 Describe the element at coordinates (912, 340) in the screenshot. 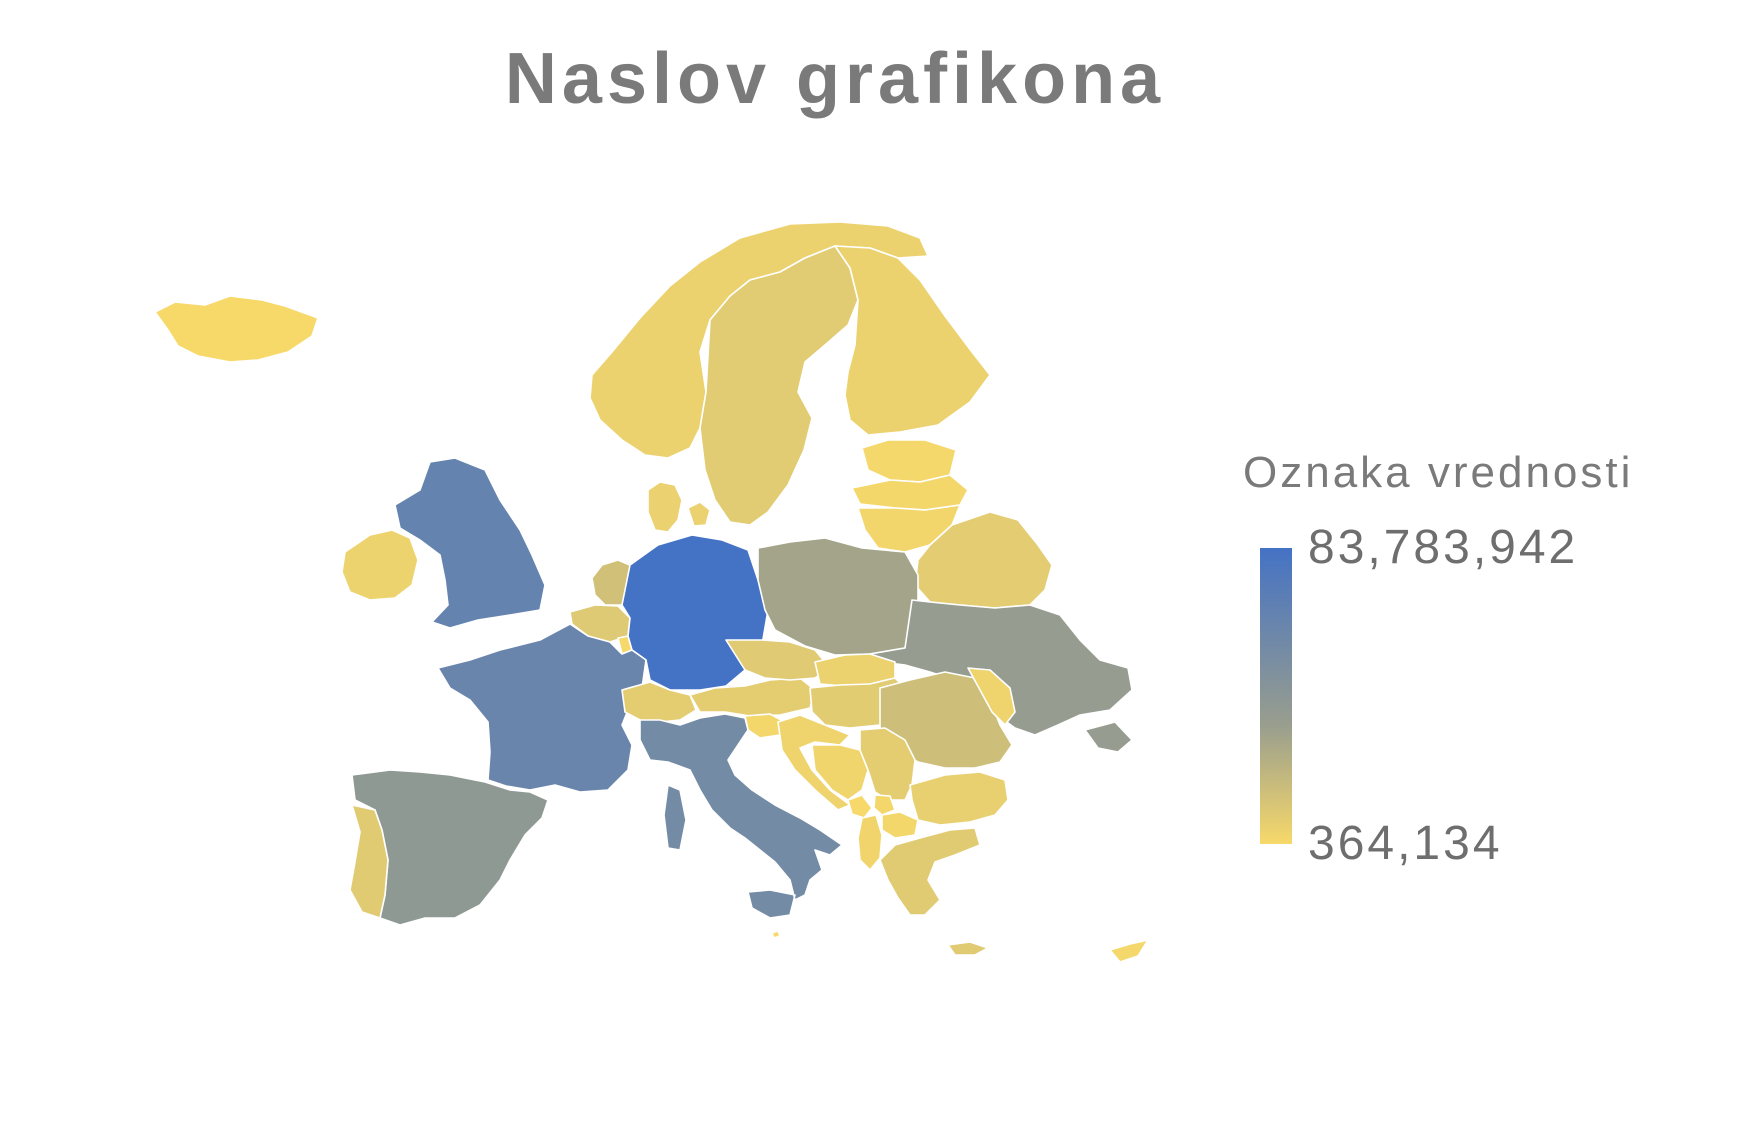

I see `region-finland` at that location.